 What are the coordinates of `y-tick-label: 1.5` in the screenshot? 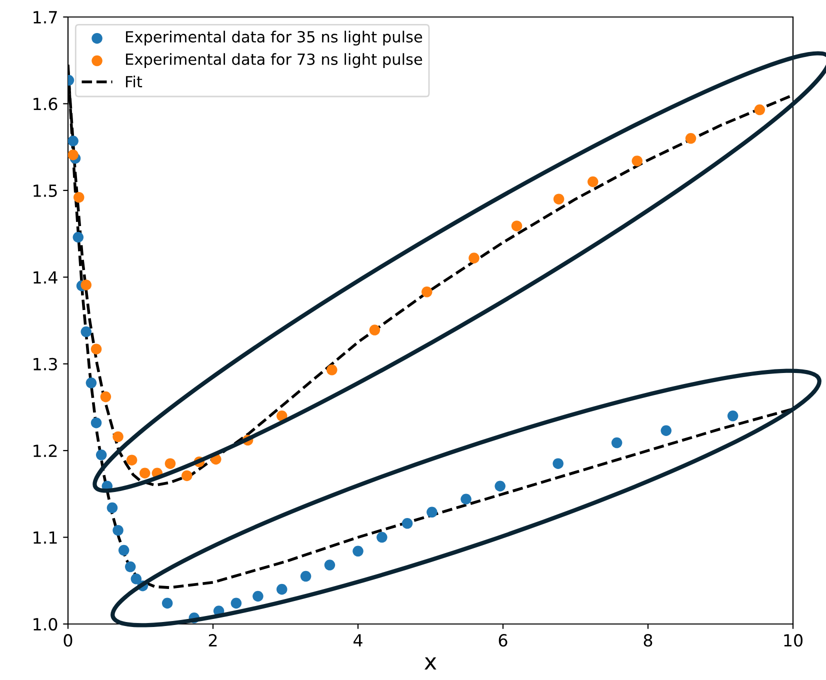 It's located at (45, 190).